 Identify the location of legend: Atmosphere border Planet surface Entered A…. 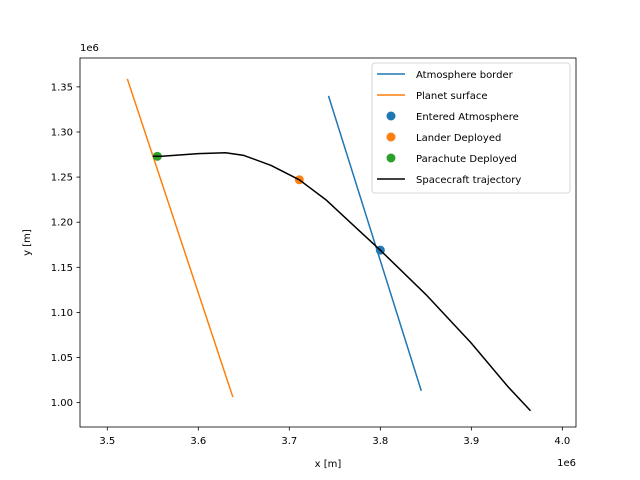
(471, 128).